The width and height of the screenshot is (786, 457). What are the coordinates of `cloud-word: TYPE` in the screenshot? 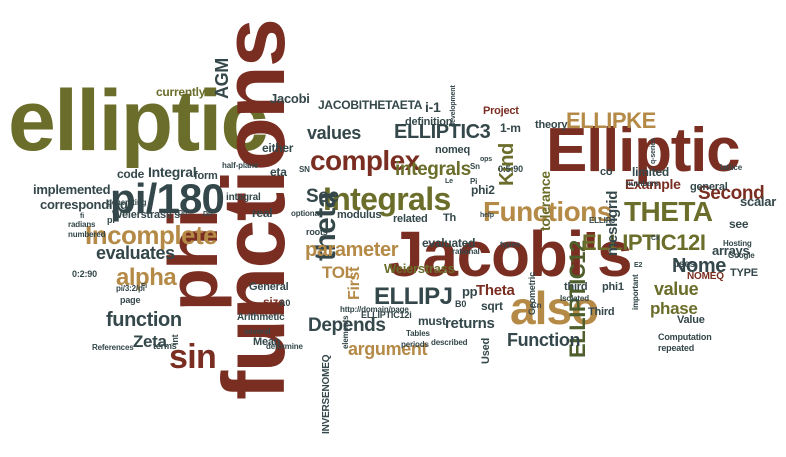 It's located at (744, 273).